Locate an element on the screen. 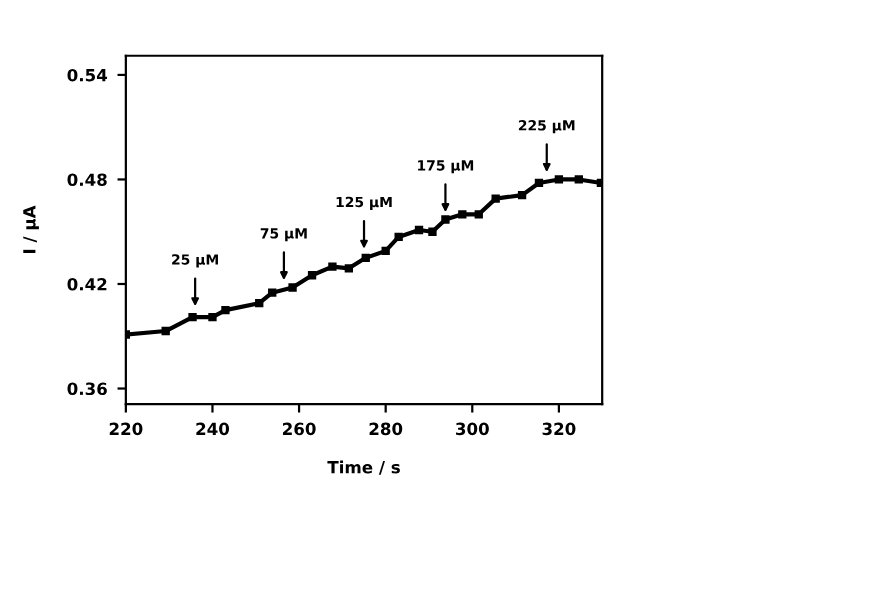 Image resolution: width=874 pixels, height=606 pixels. x-axis-title: Time / s is located at coordinates (363, 467).